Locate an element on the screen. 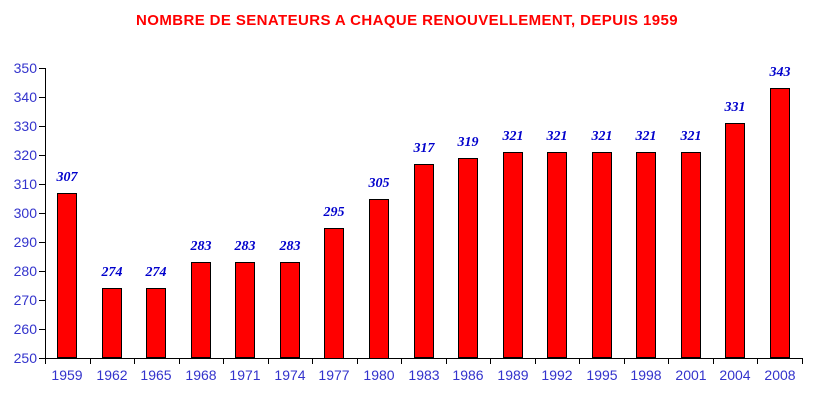 Image resolution: width=814 pixels, height=400 pixels. x-tick-label: 1965 is located at coordinates (156, 375).